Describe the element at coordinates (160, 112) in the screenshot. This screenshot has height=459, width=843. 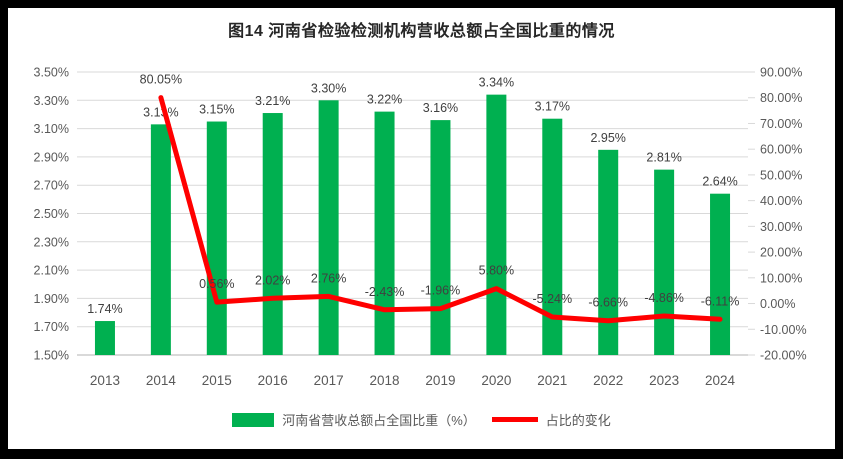
I see `bar-label-2014: 3.13%` at that location.